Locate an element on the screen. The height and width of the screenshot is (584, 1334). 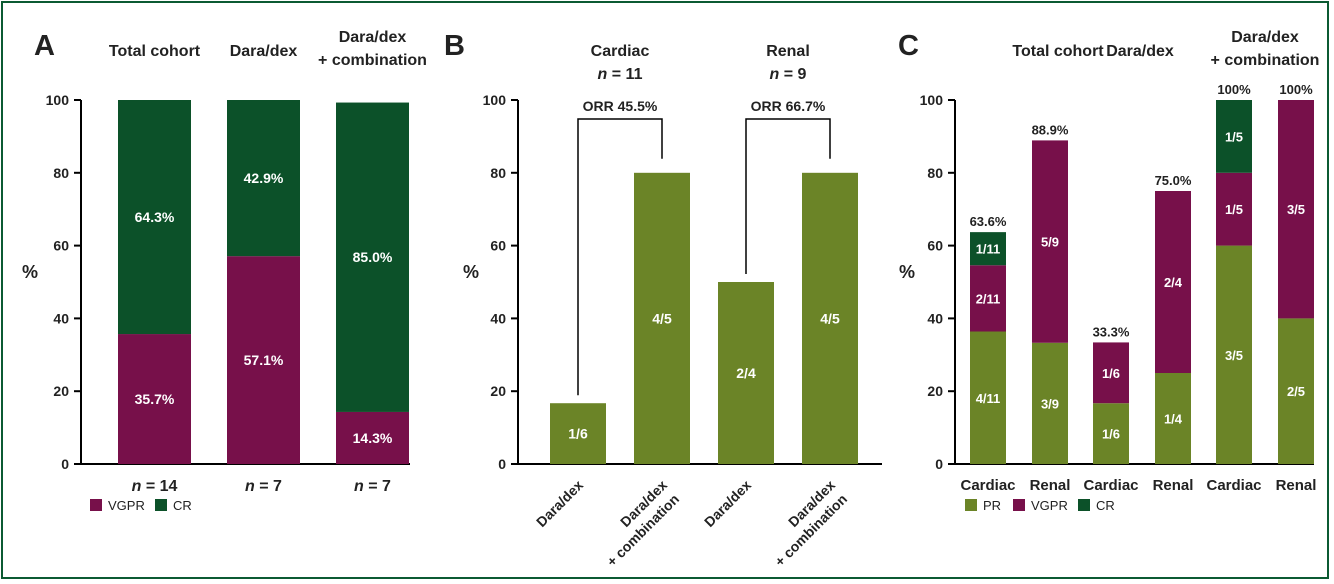
panel-b-y-tick-label: 80 is located at coordinates (498, 173).